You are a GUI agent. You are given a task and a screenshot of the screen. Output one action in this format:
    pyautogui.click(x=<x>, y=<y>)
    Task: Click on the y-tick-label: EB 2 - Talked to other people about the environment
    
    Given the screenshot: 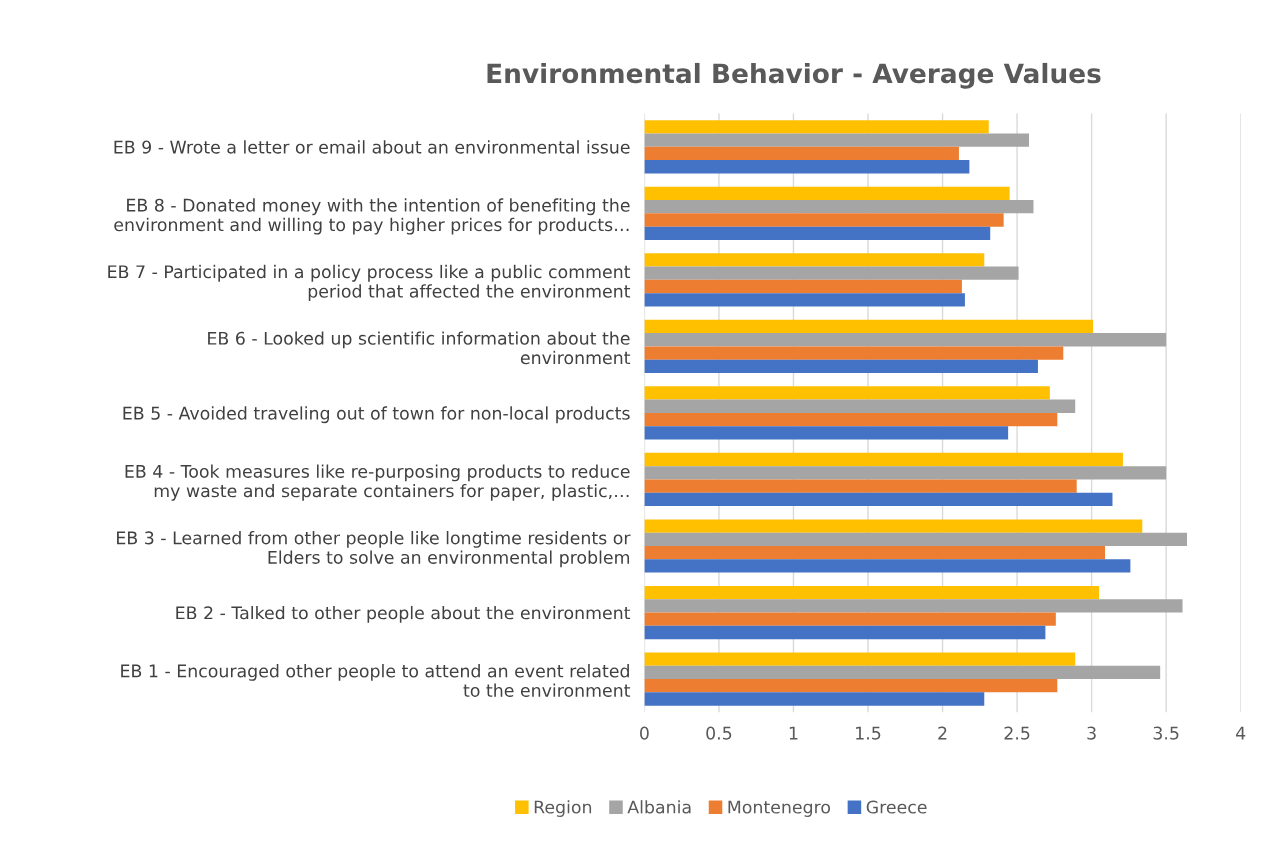 What is the action you would take?
    pyautogui.click(x=403, y=614)
    